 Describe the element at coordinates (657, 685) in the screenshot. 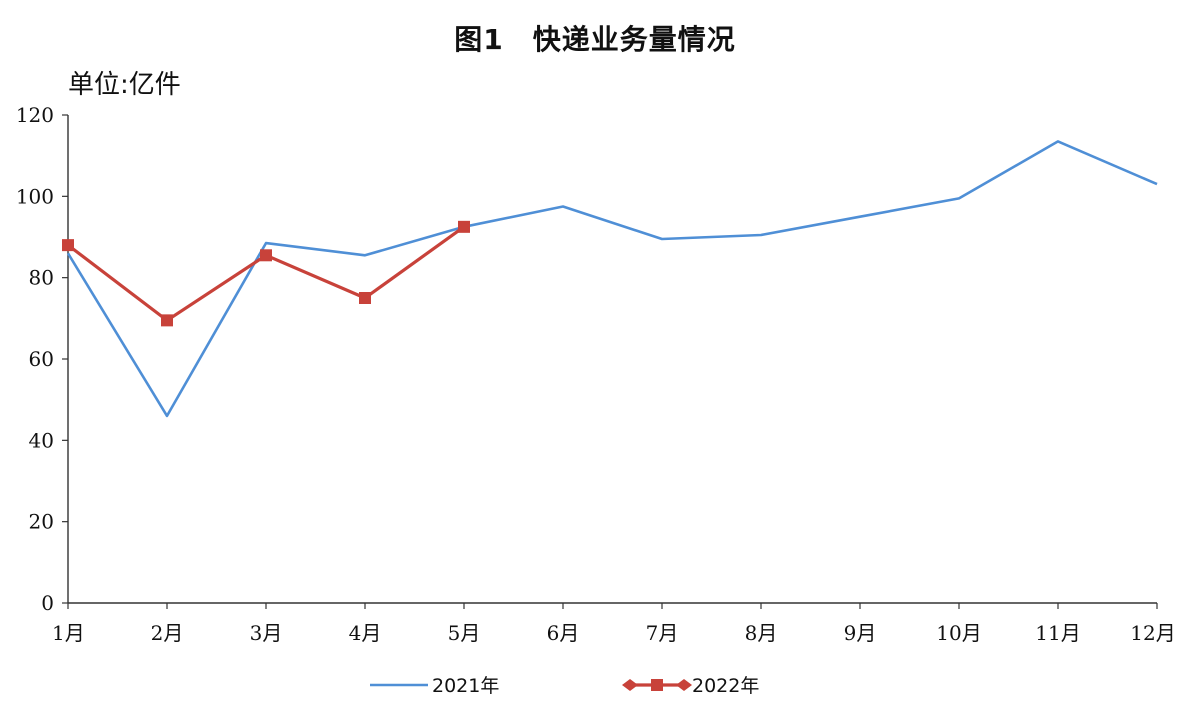

I see `legend-square-marker` at that location.